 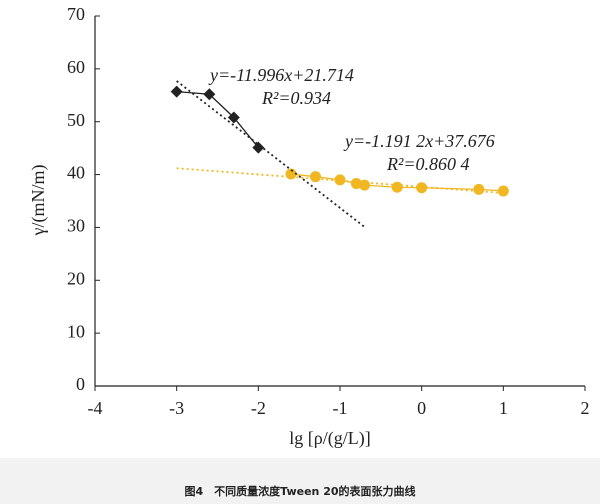 I want to click on x-tick-label: -1, so click(x=340, y=408).